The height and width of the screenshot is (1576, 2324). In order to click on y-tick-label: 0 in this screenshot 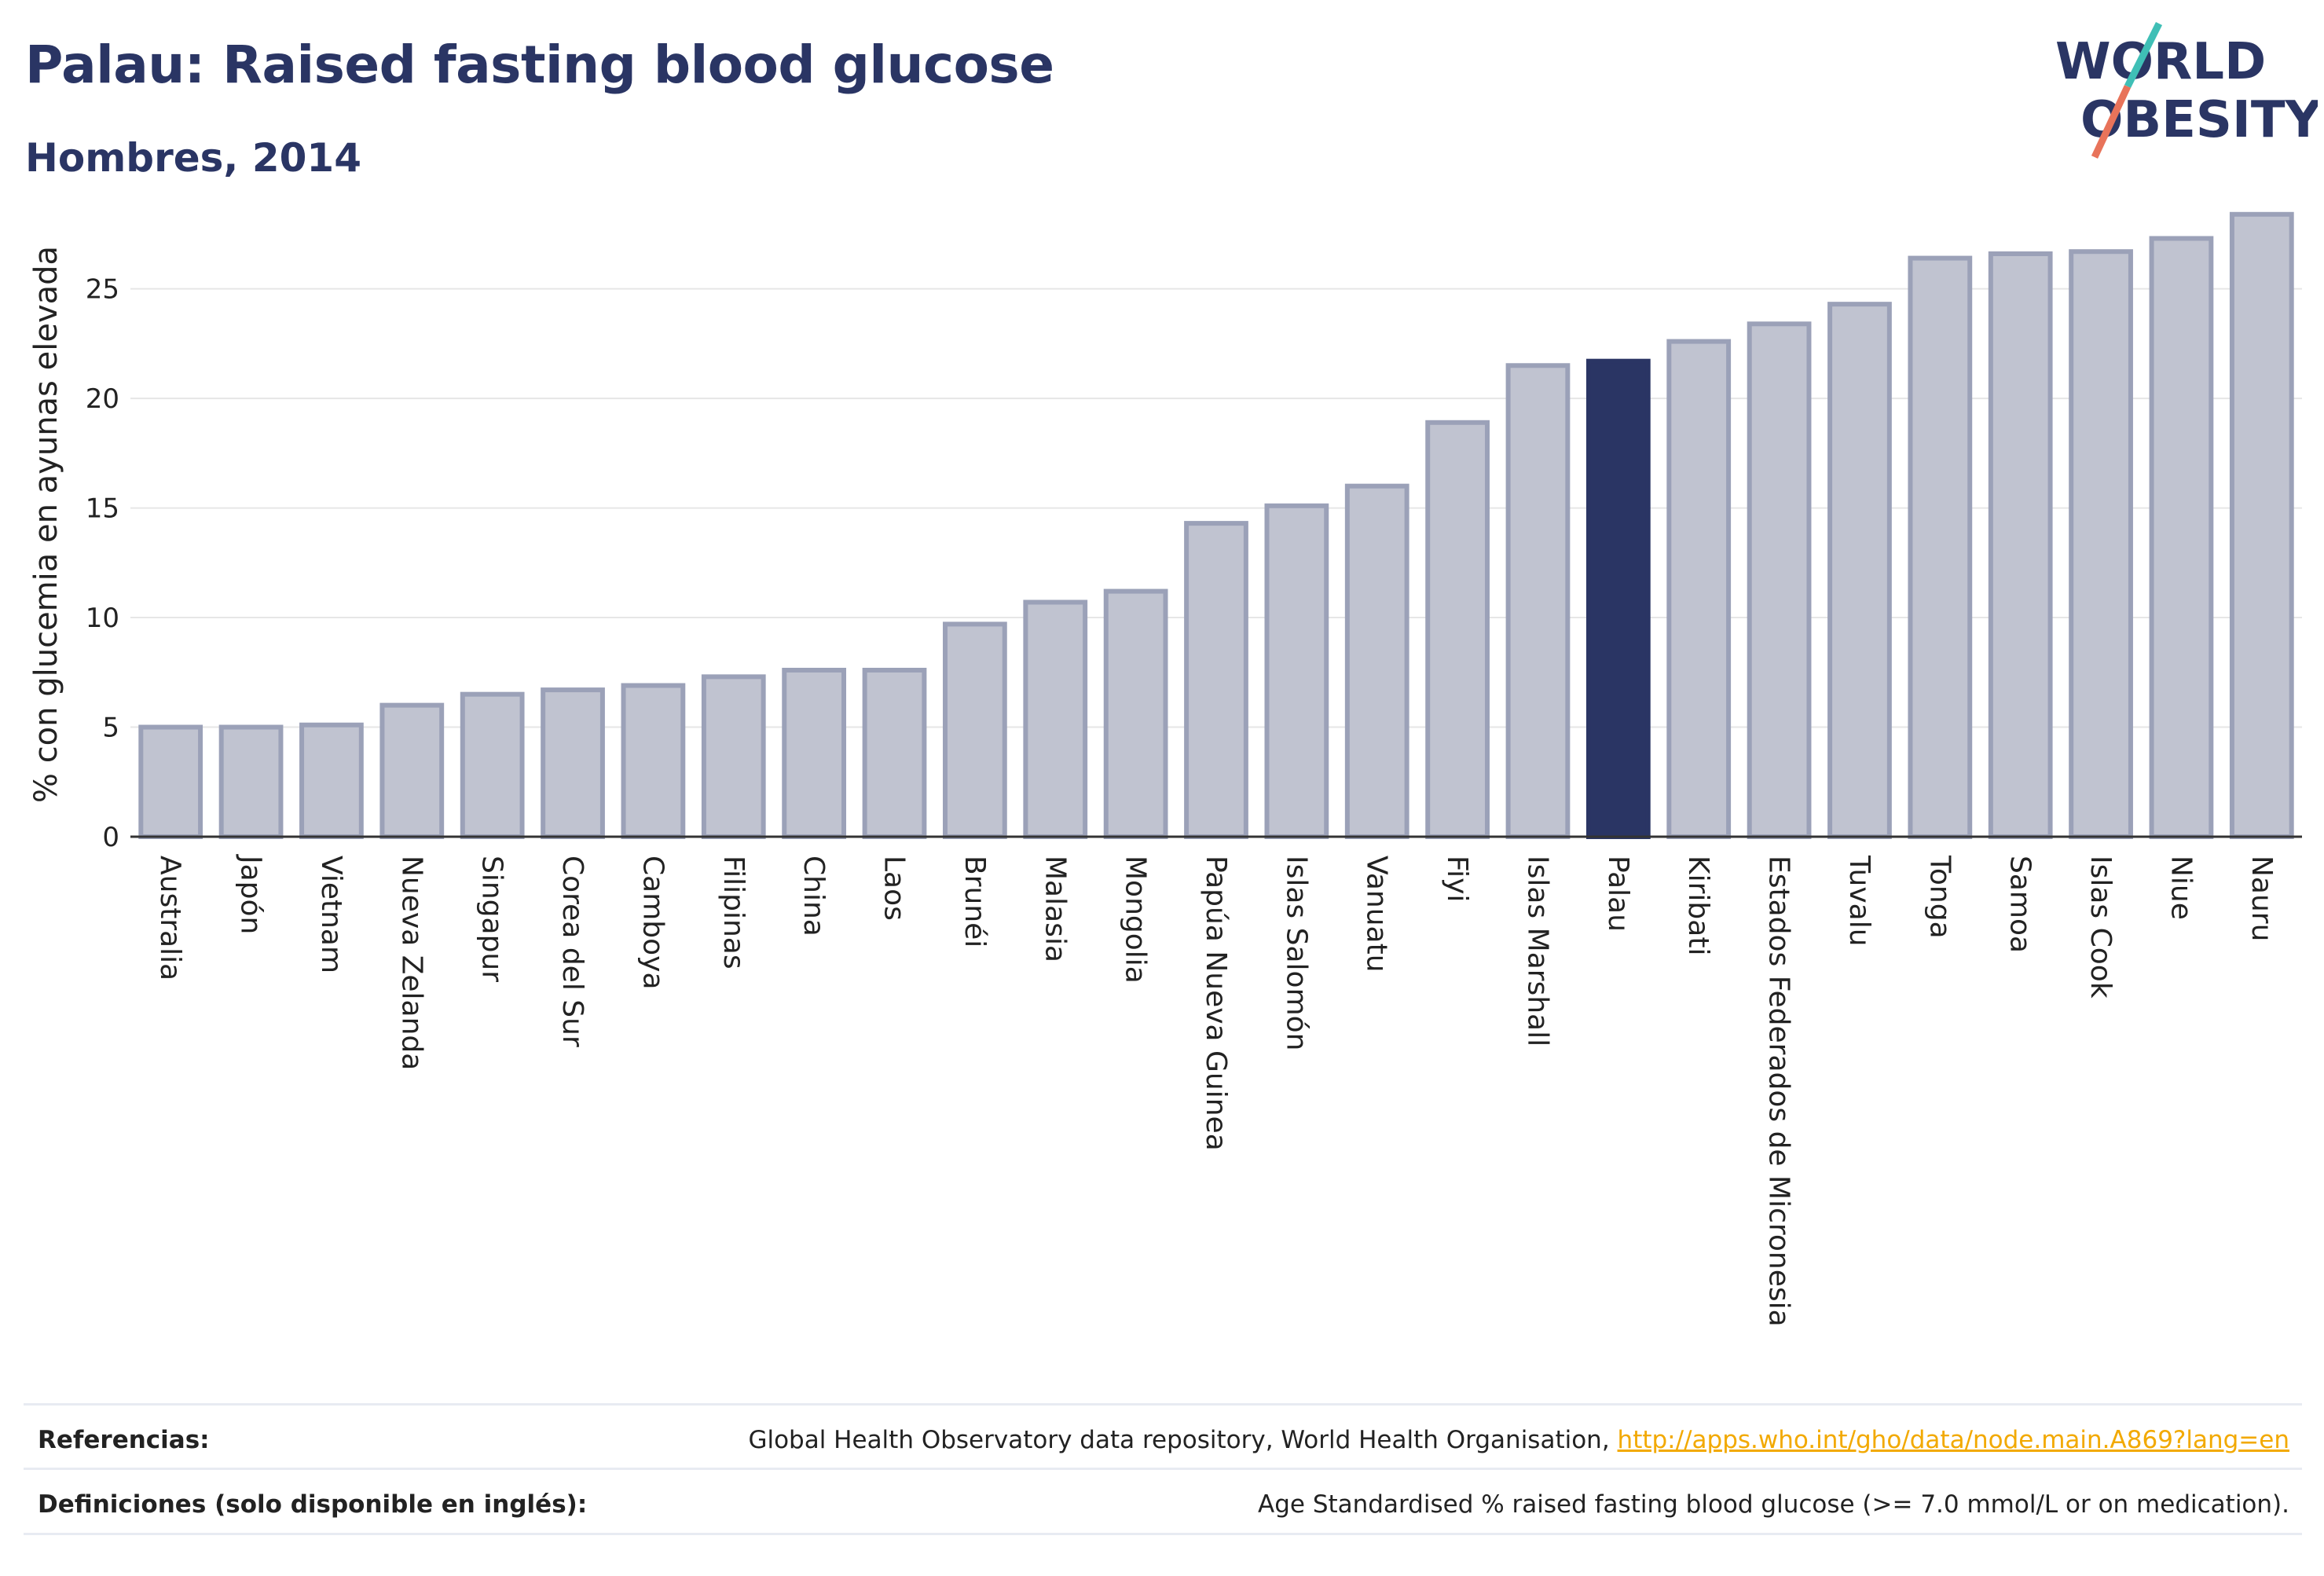, I will do `click(110, 837)`.